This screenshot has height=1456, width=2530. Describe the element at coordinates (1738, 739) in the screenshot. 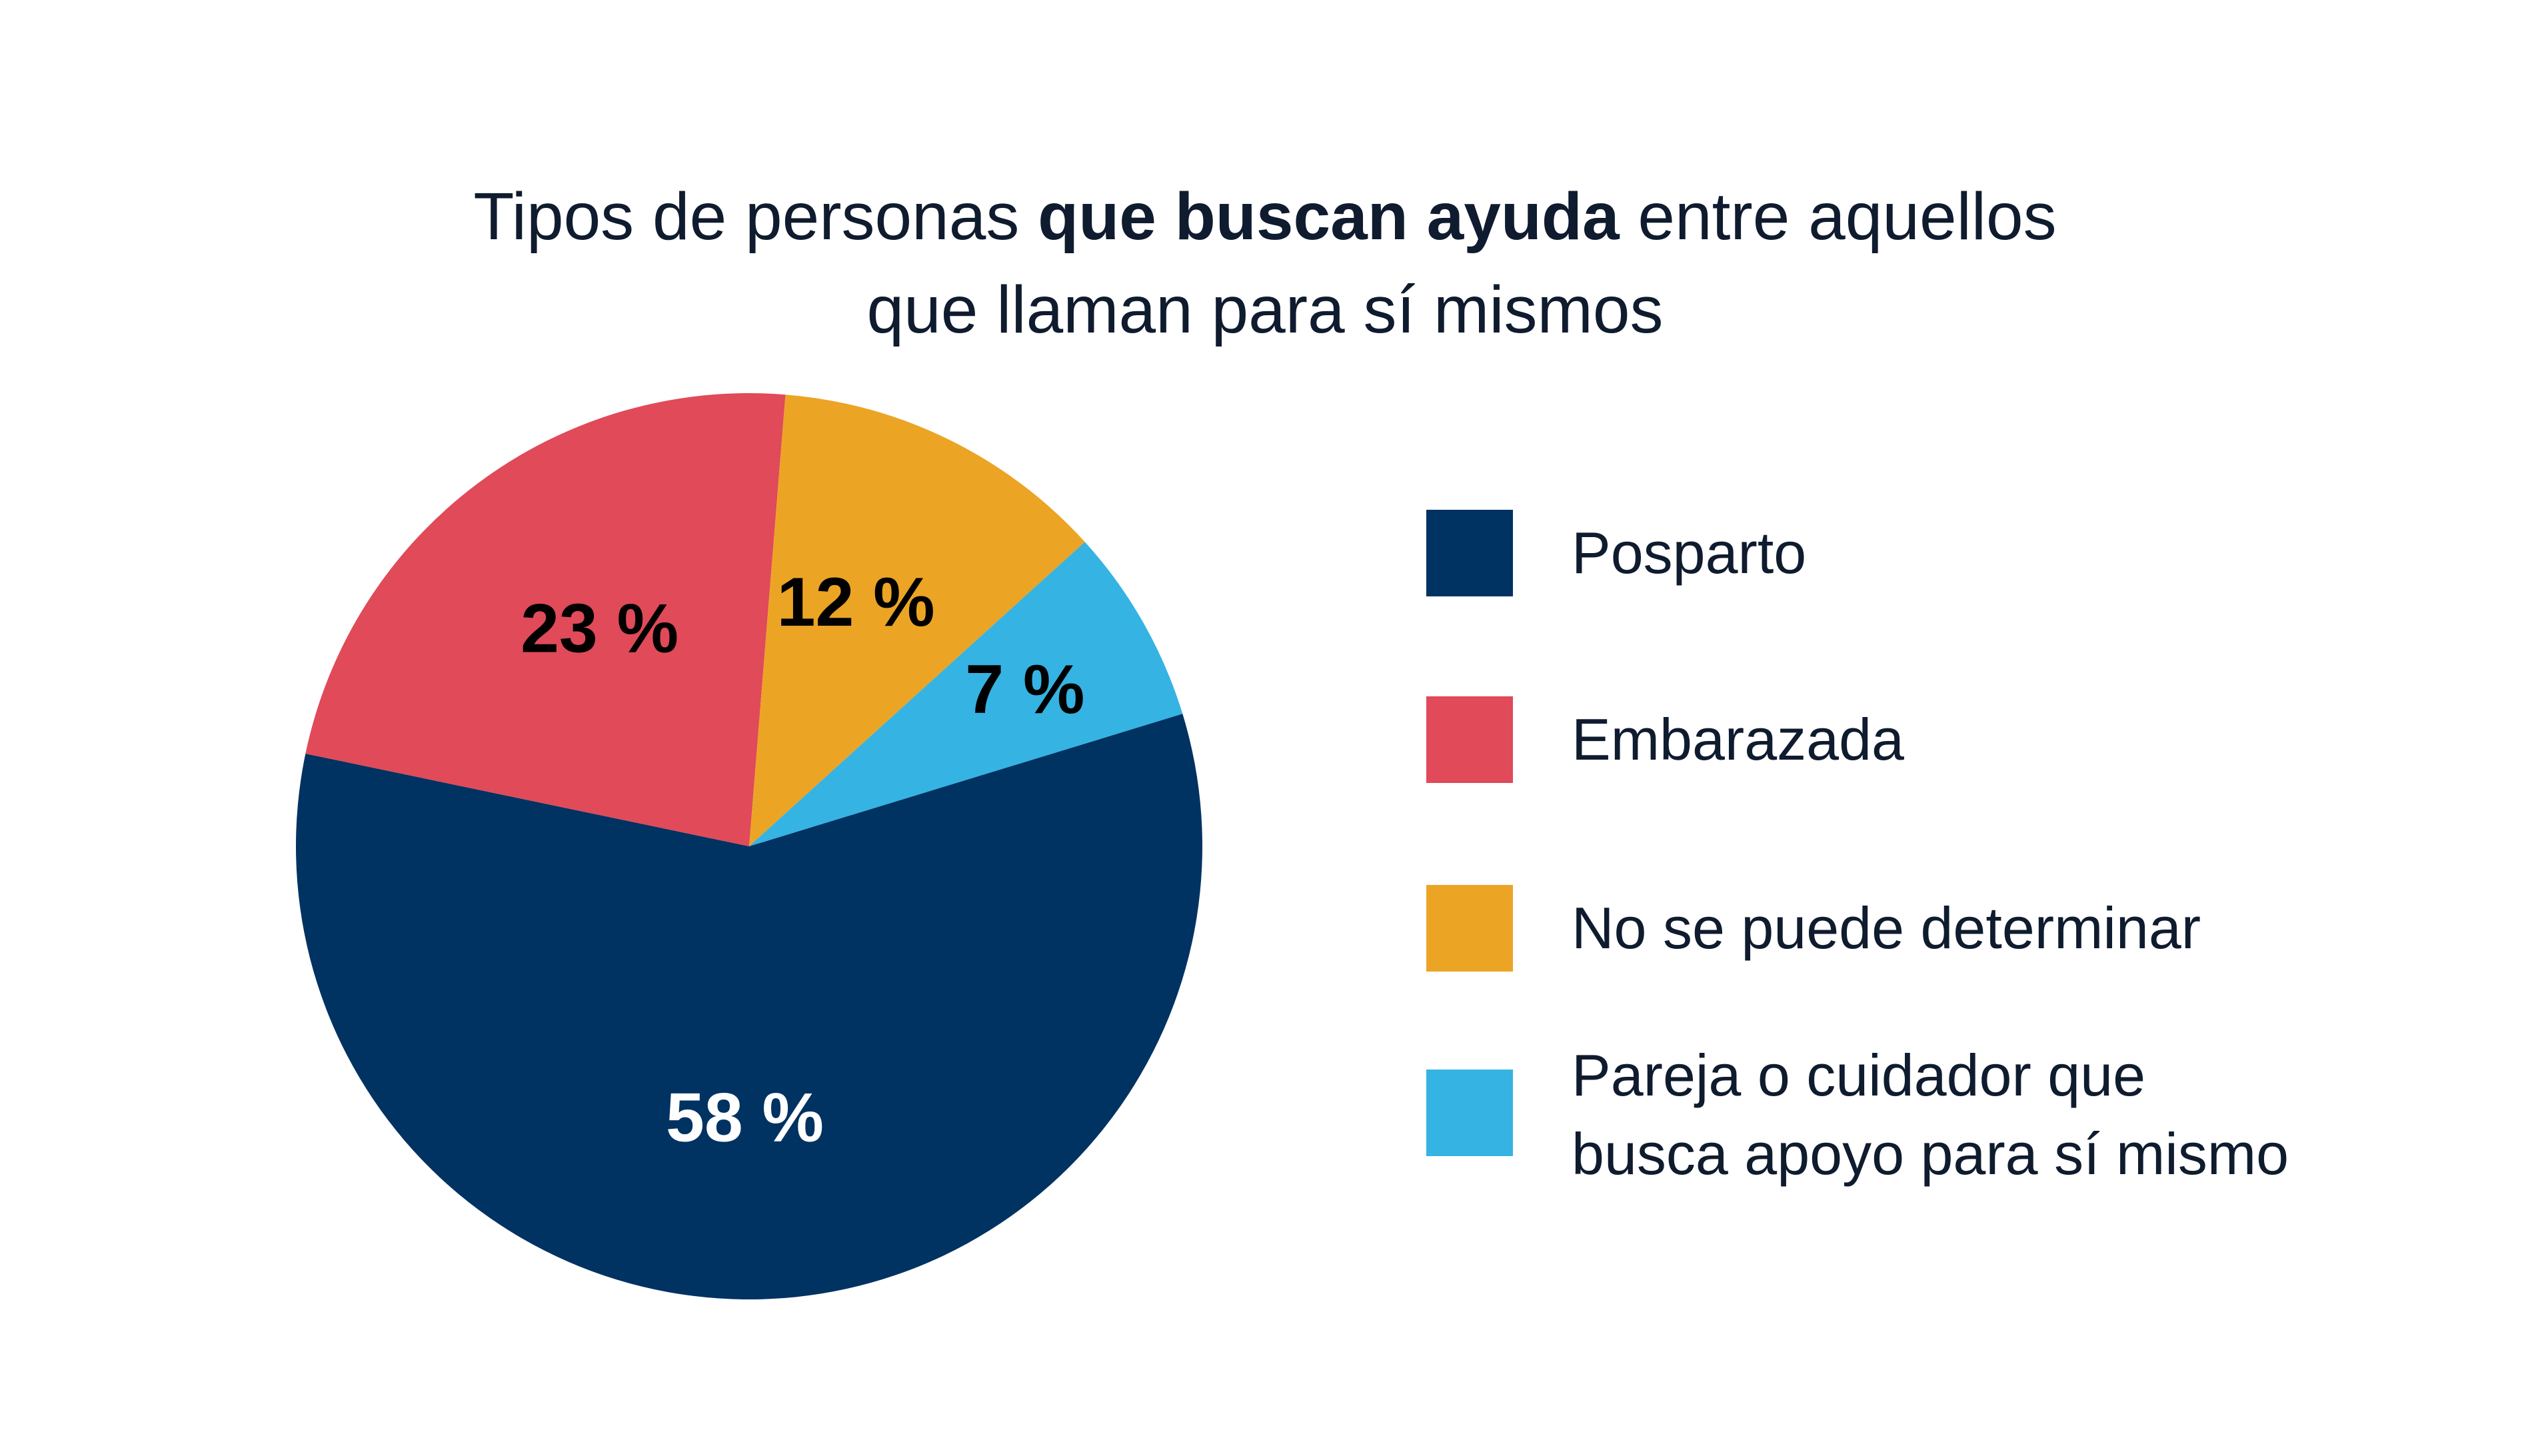

I see `legend-label: Embarazada` at that location.